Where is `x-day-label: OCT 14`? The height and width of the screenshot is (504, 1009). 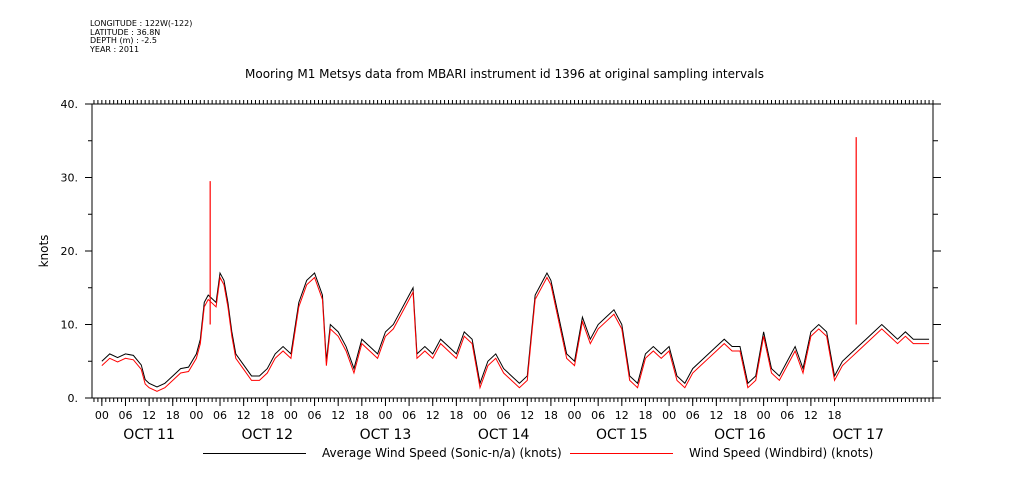 x-day-label: OCT 14 is located at coordinates (504, 435).